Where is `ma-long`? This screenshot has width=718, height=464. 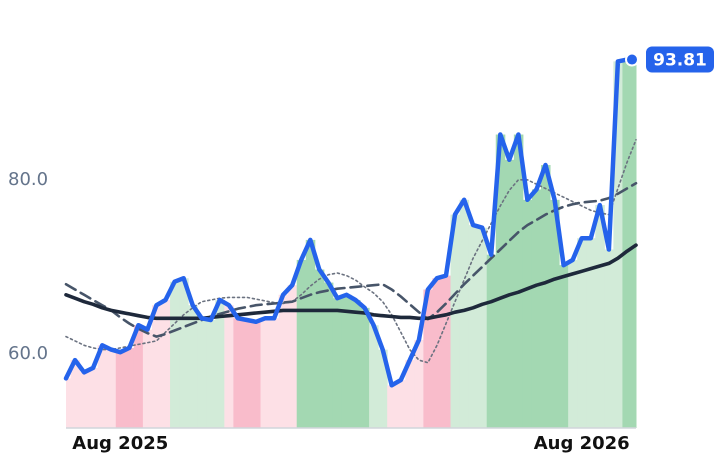
ma-long is located at coordinates (351, 282).